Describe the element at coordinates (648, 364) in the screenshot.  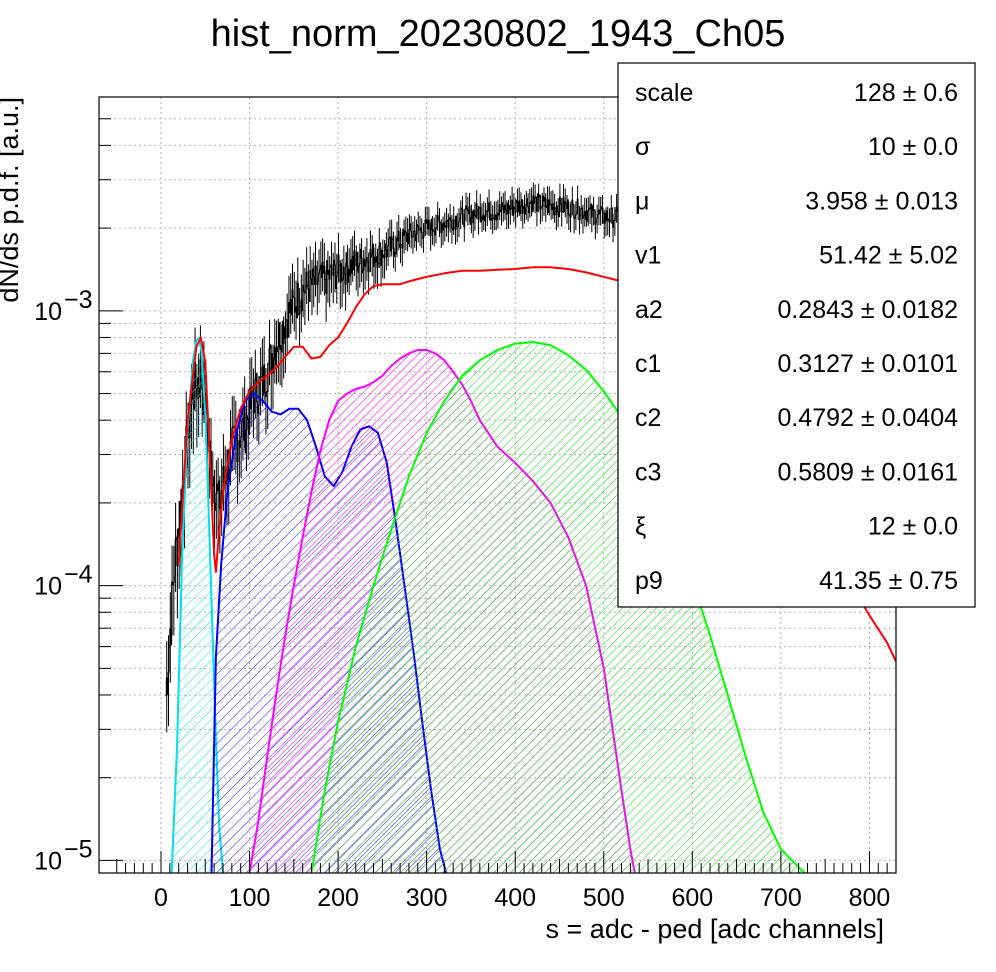
I see `stats-name: c1` at that location.